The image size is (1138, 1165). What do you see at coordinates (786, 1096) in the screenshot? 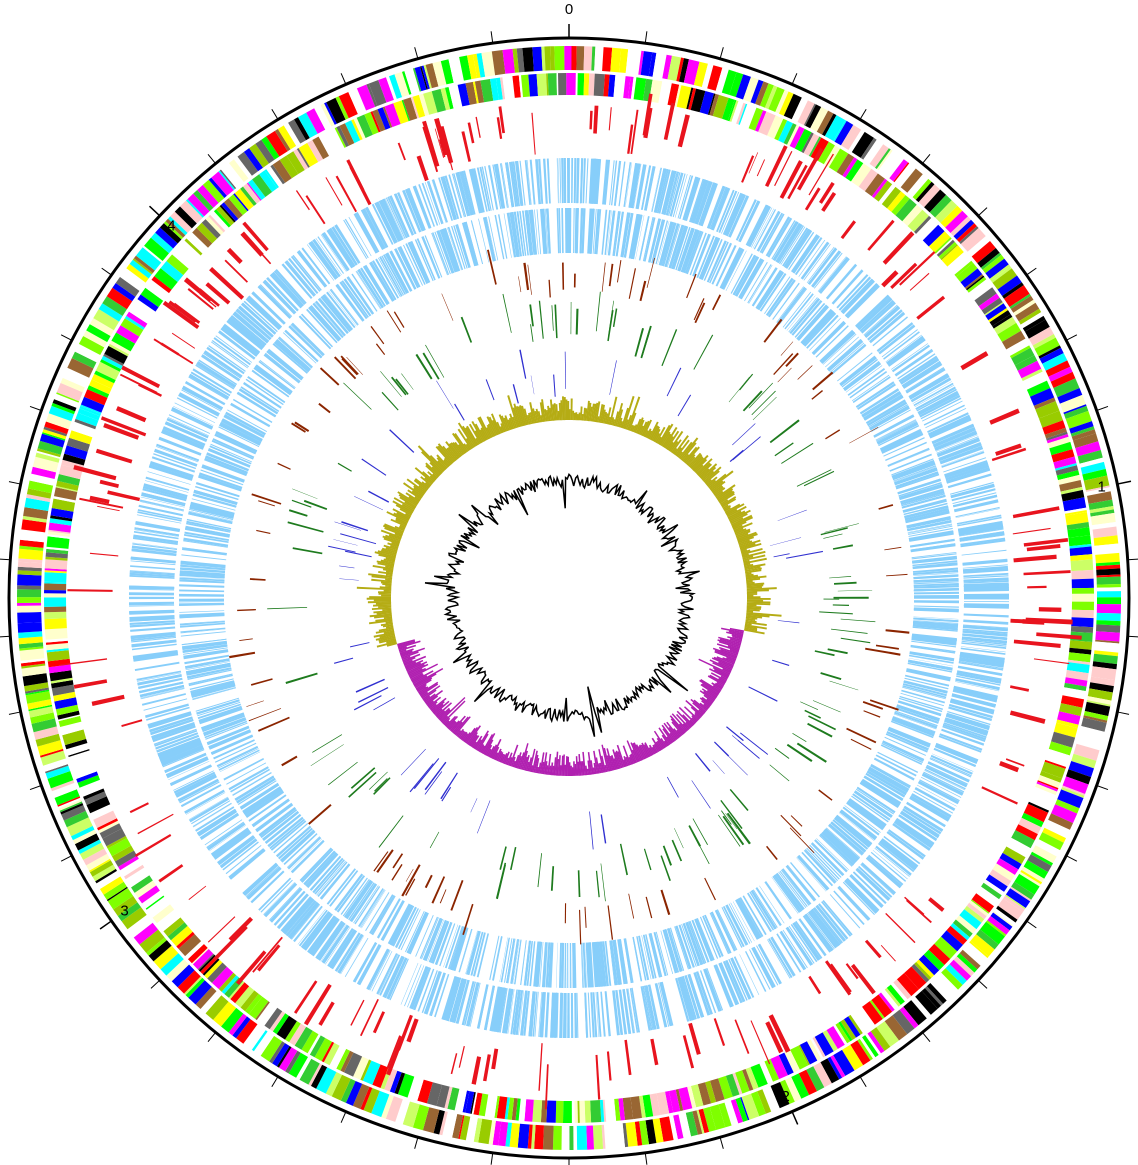
I see `tick-label: 2` at bounding box center [786, 1096].